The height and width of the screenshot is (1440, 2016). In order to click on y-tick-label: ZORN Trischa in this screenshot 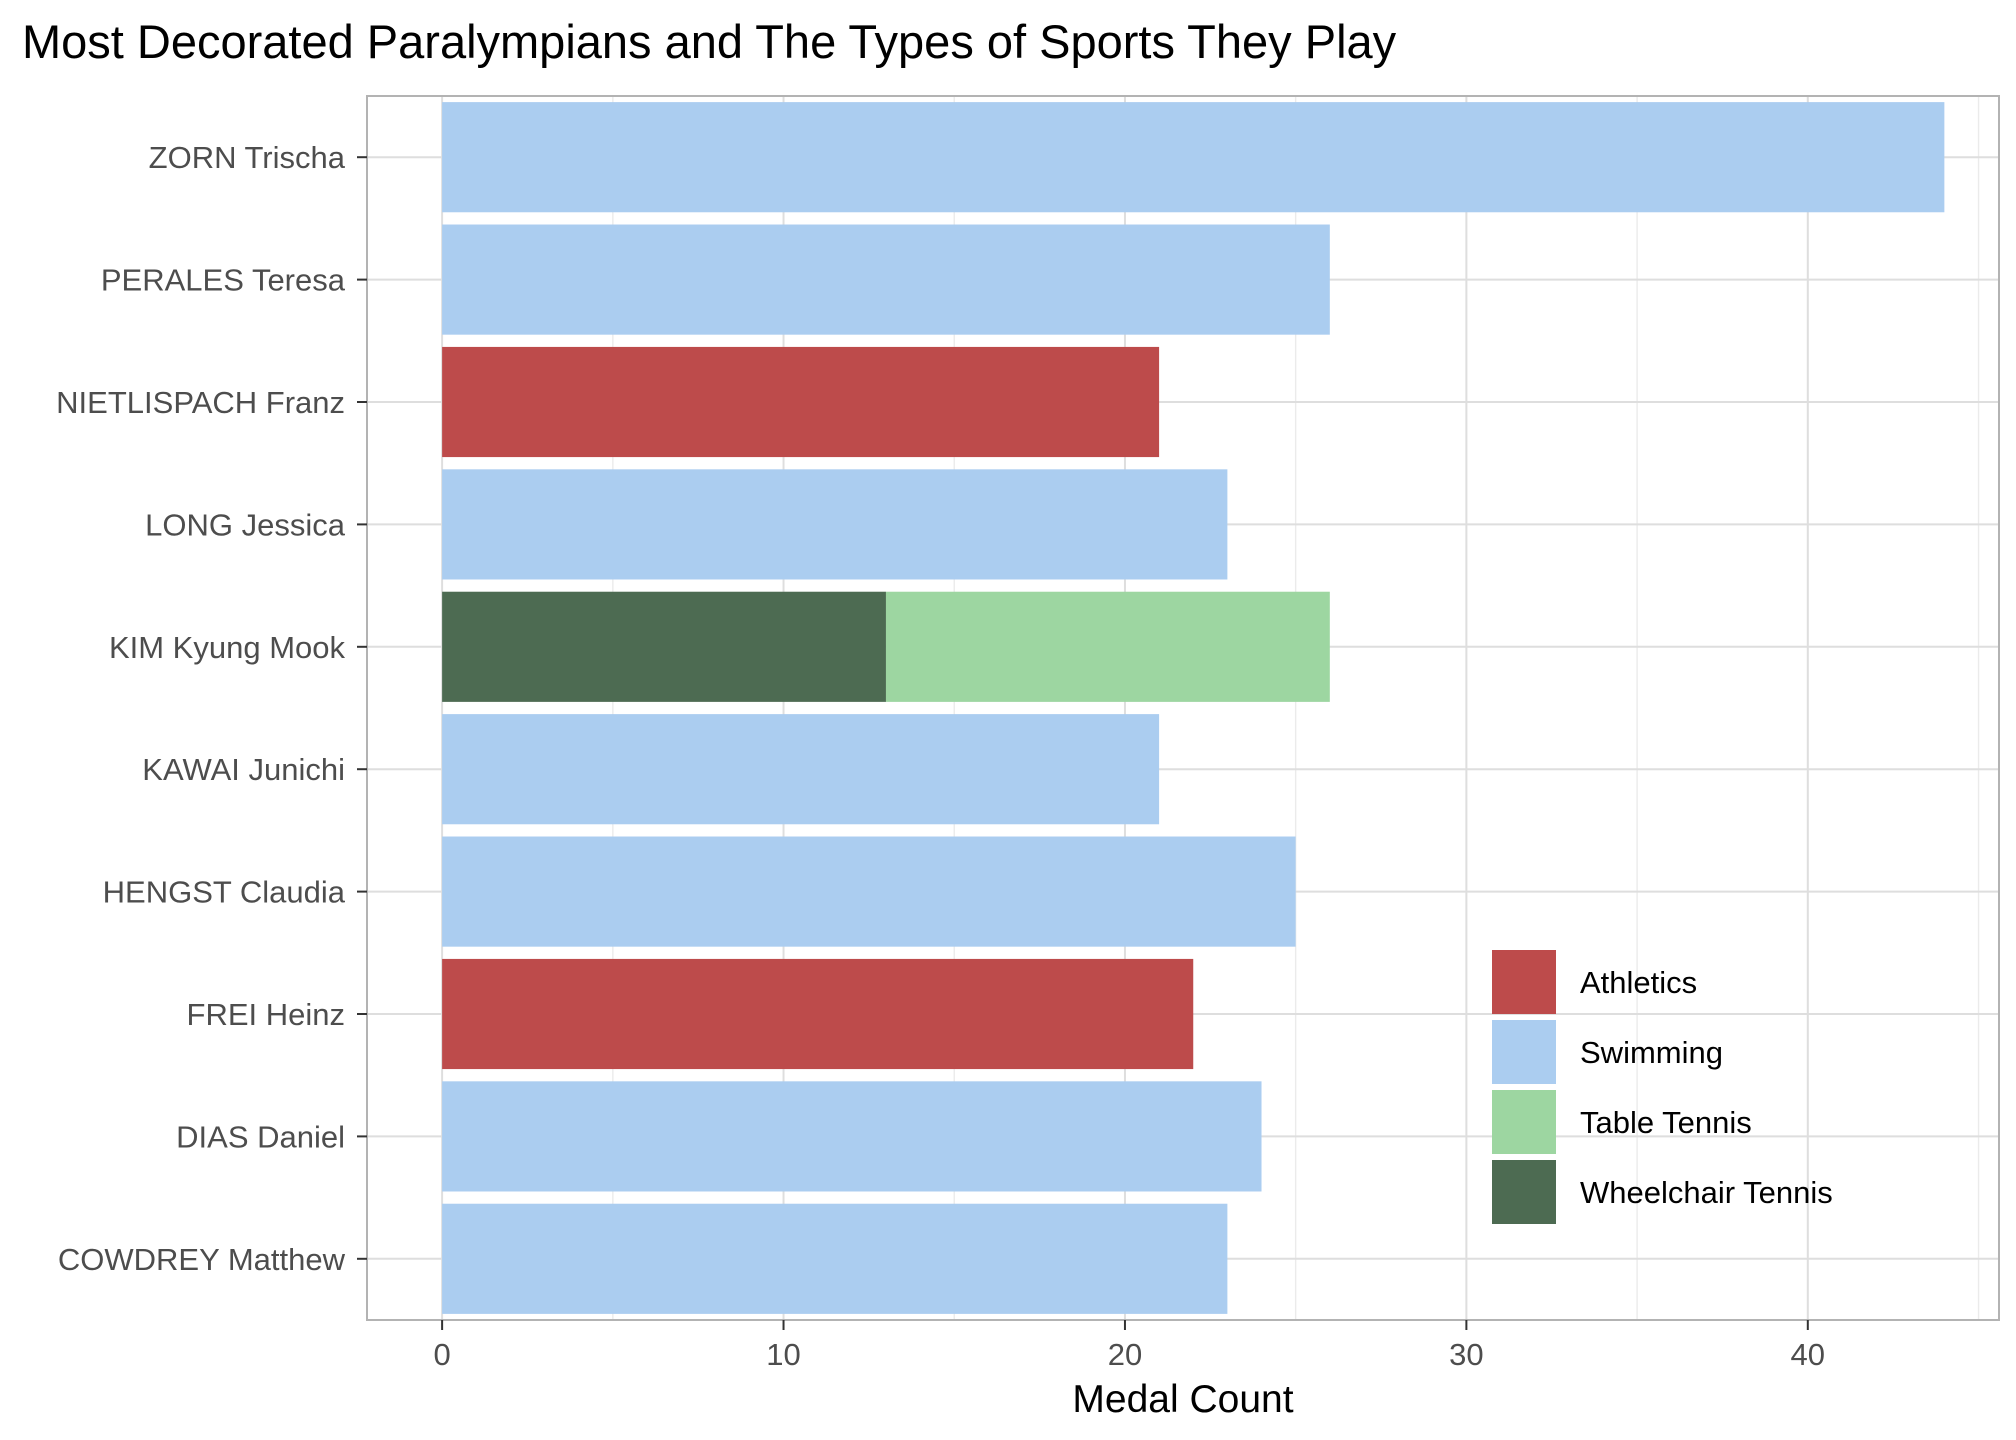, I will do `click(247, 157)`.